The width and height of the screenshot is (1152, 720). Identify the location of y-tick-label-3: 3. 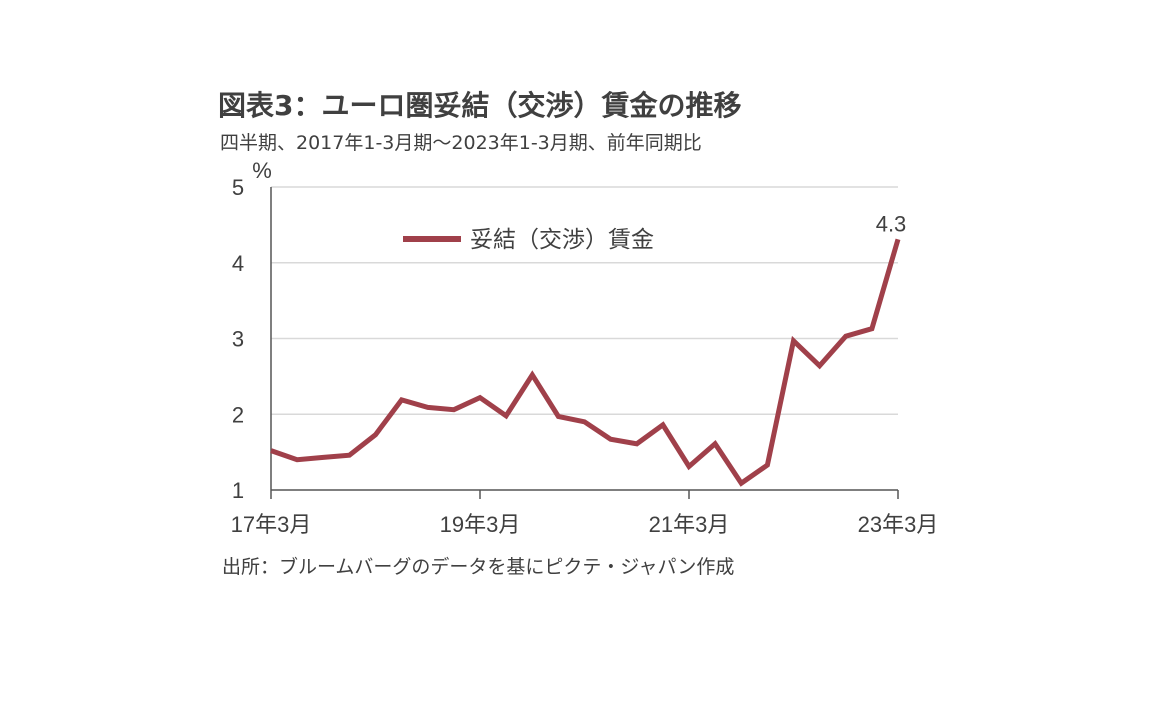
(238, 339).